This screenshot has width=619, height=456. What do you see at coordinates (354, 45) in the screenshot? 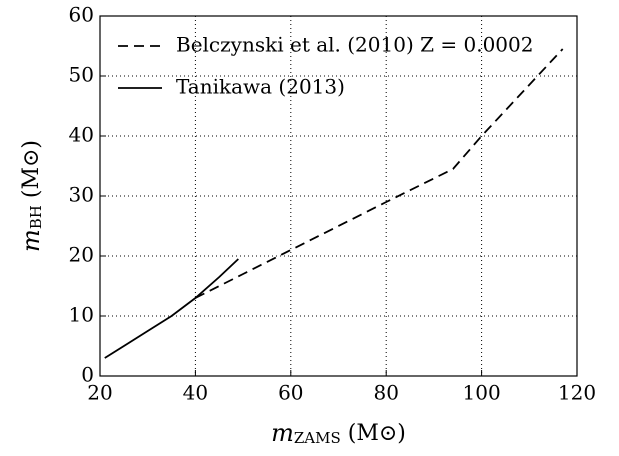
I see `legend-label: Belczynski et al. (2010) Z = 0.0002` at bounding box center [354, 45].